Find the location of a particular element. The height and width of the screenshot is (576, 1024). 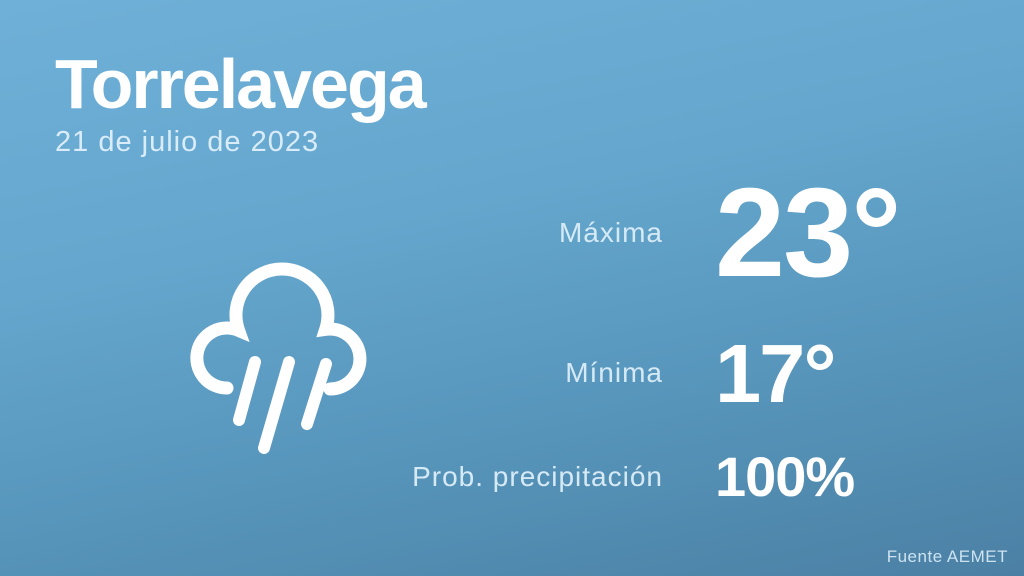

header: Torrelavega 21 de julio de 2023 is located at coordinates (241, 102).